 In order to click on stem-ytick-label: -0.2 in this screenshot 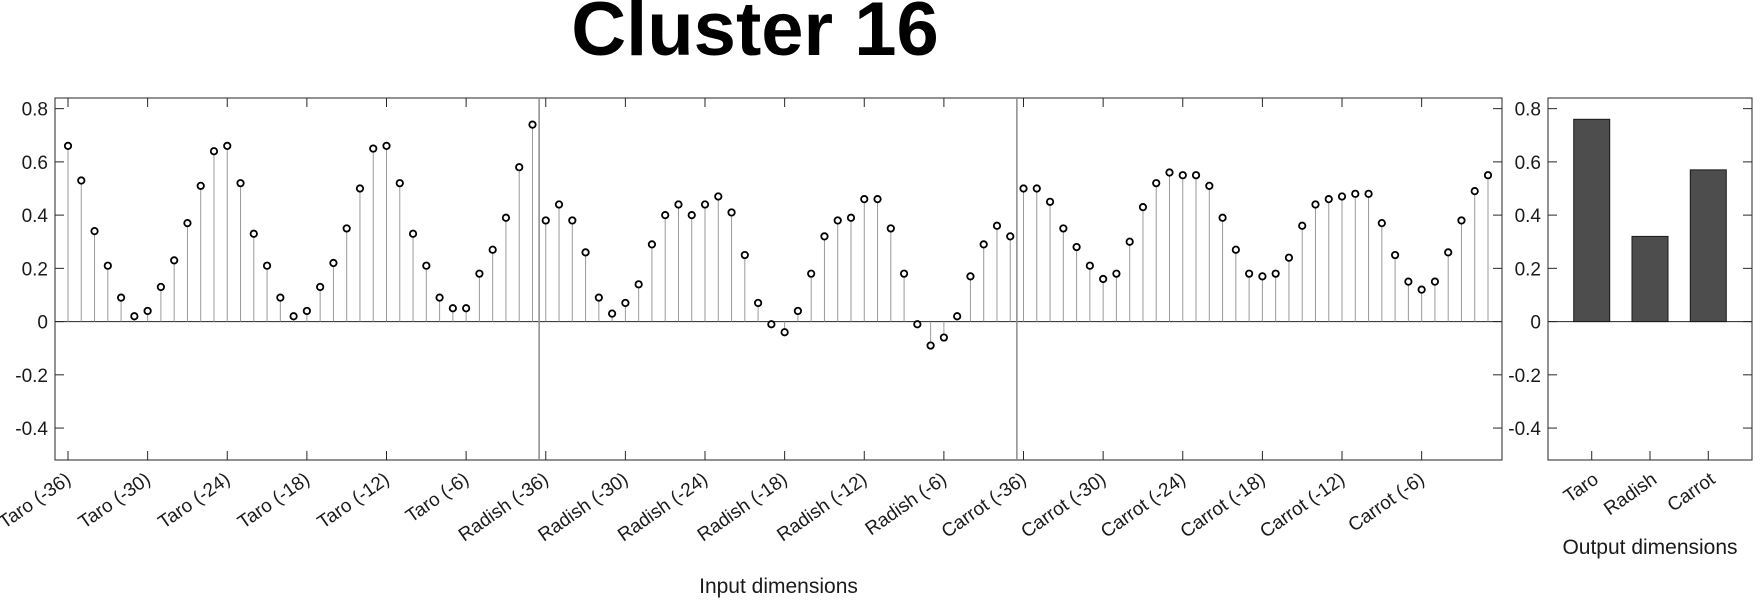, I will do `click(31, 376)`.